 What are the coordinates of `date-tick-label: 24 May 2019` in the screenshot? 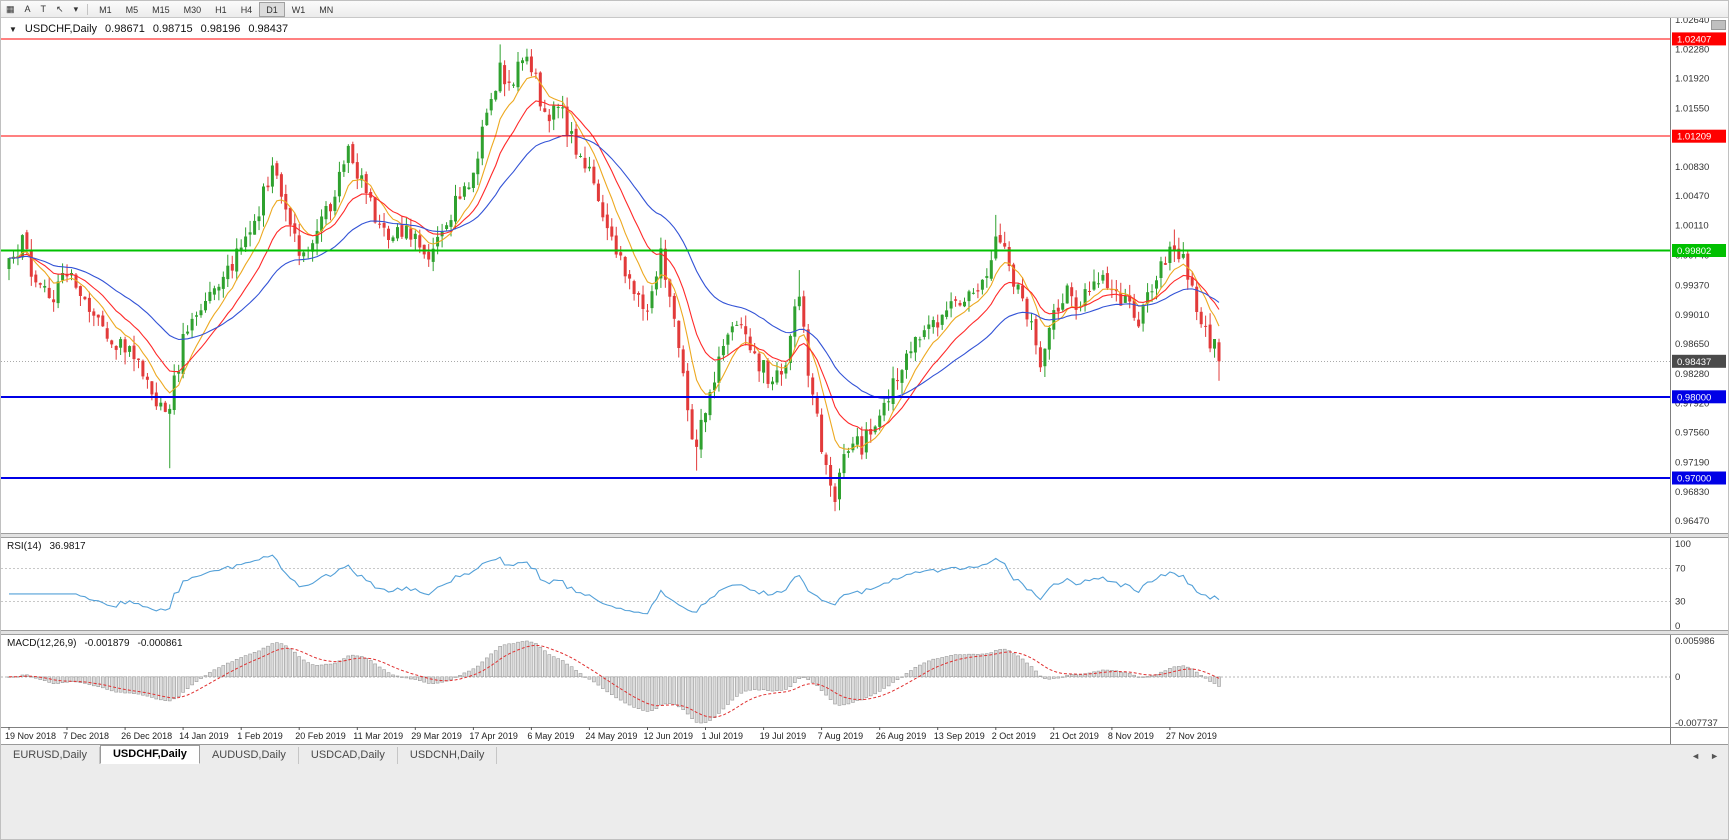 It's located at (611, 736).